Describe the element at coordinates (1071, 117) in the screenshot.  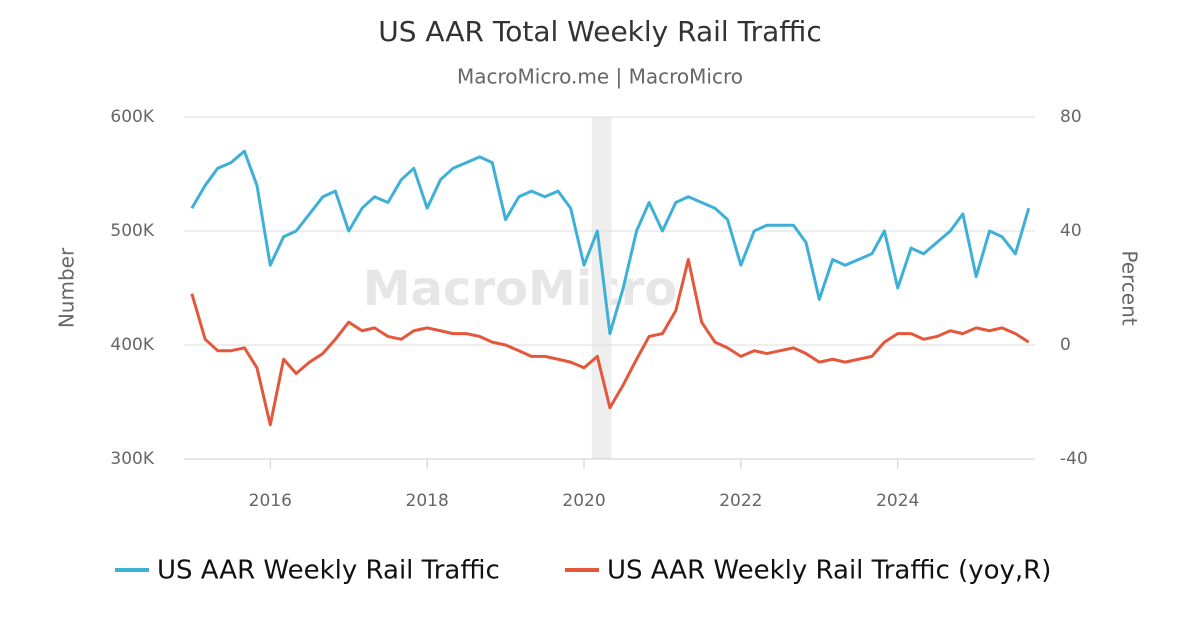
I see `y2-tick-label: 80` at that location.